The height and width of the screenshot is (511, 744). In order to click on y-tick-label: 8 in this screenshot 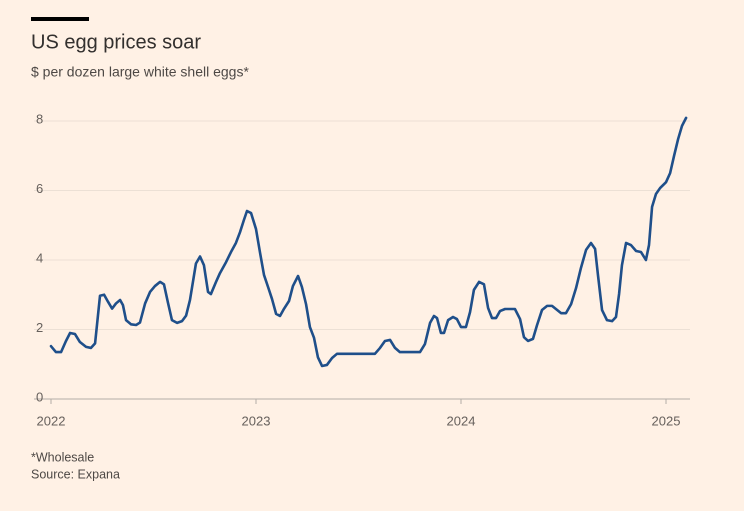, I will do `click(39, 118)`.